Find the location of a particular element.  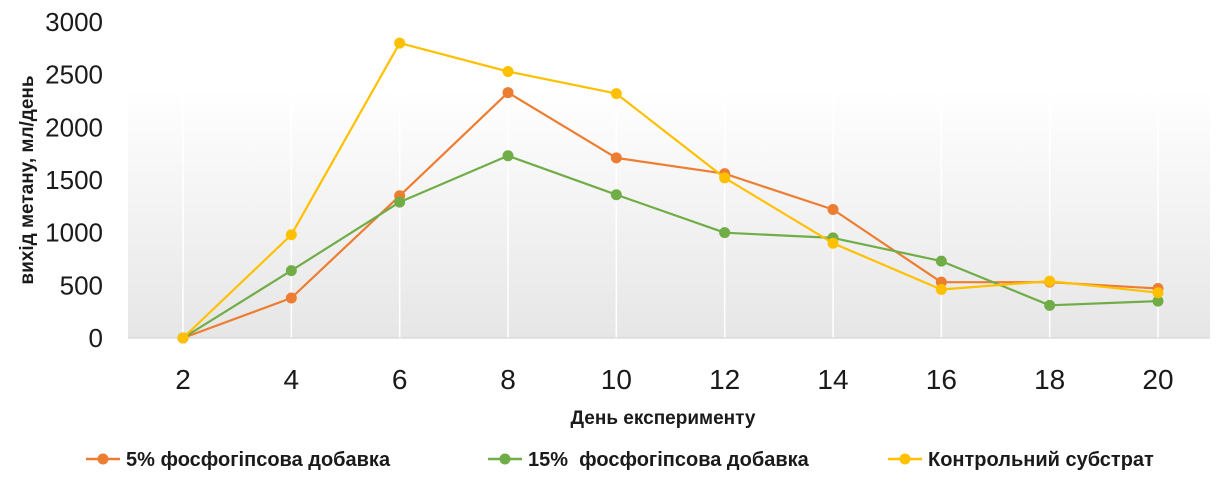

y-tick-label-1000: 1000 is located at coordinates (74, 233).